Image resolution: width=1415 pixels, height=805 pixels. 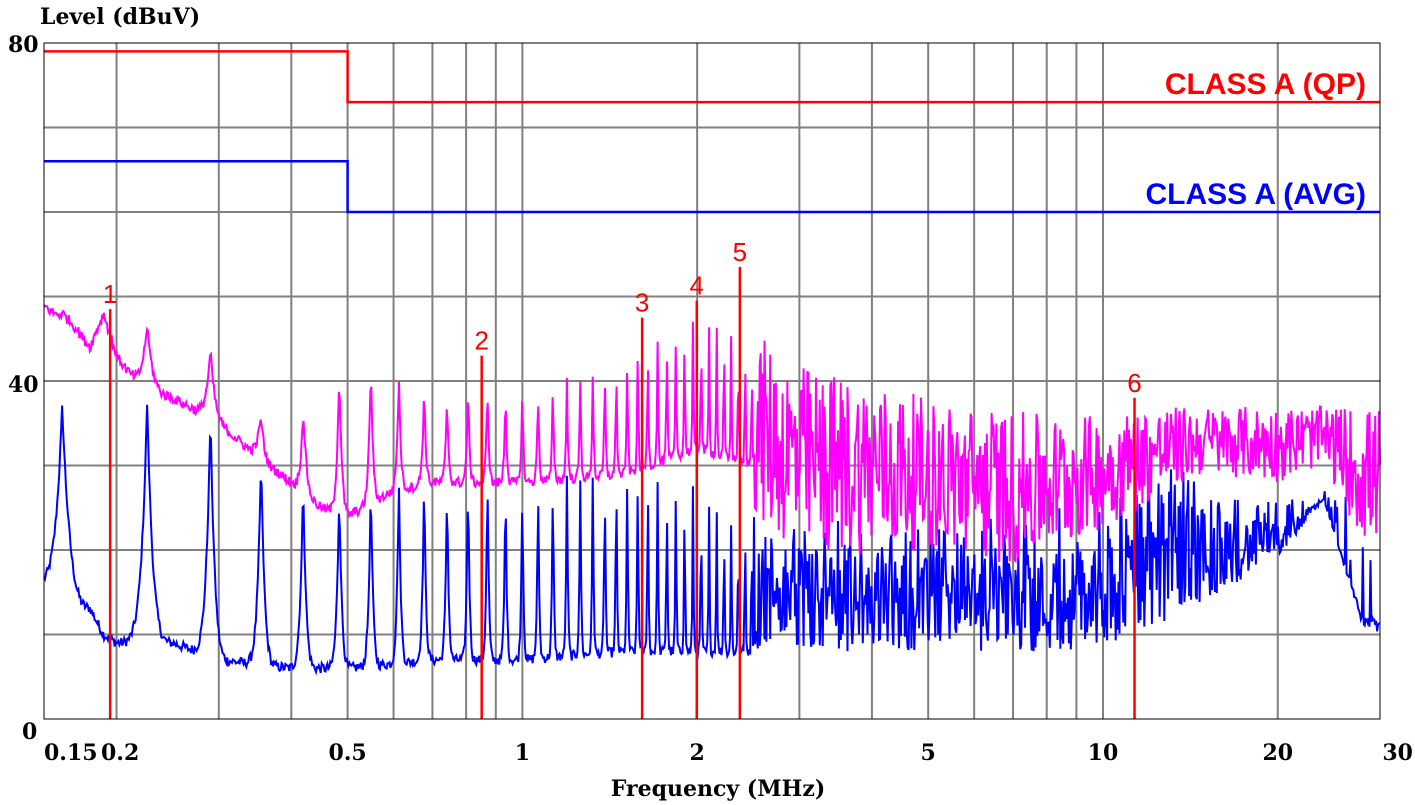 I want to click on marker-label: 3, so click(x=642, y=303).